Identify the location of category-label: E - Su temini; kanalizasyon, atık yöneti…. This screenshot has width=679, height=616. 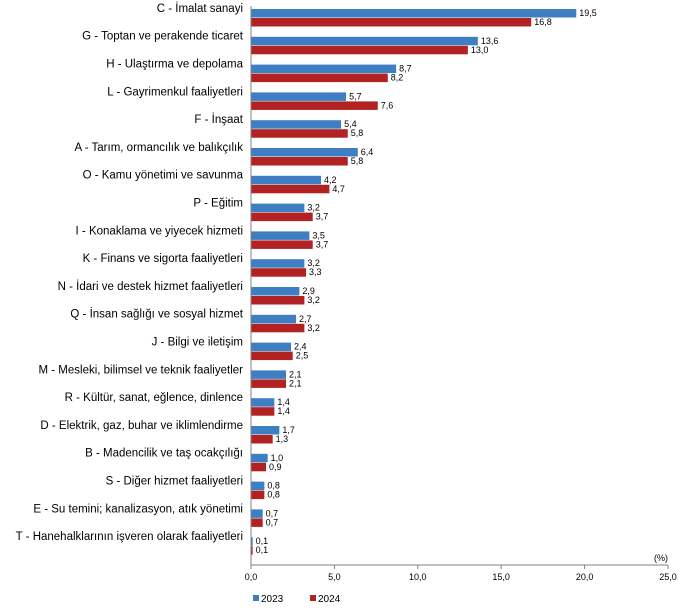
(138, 509).